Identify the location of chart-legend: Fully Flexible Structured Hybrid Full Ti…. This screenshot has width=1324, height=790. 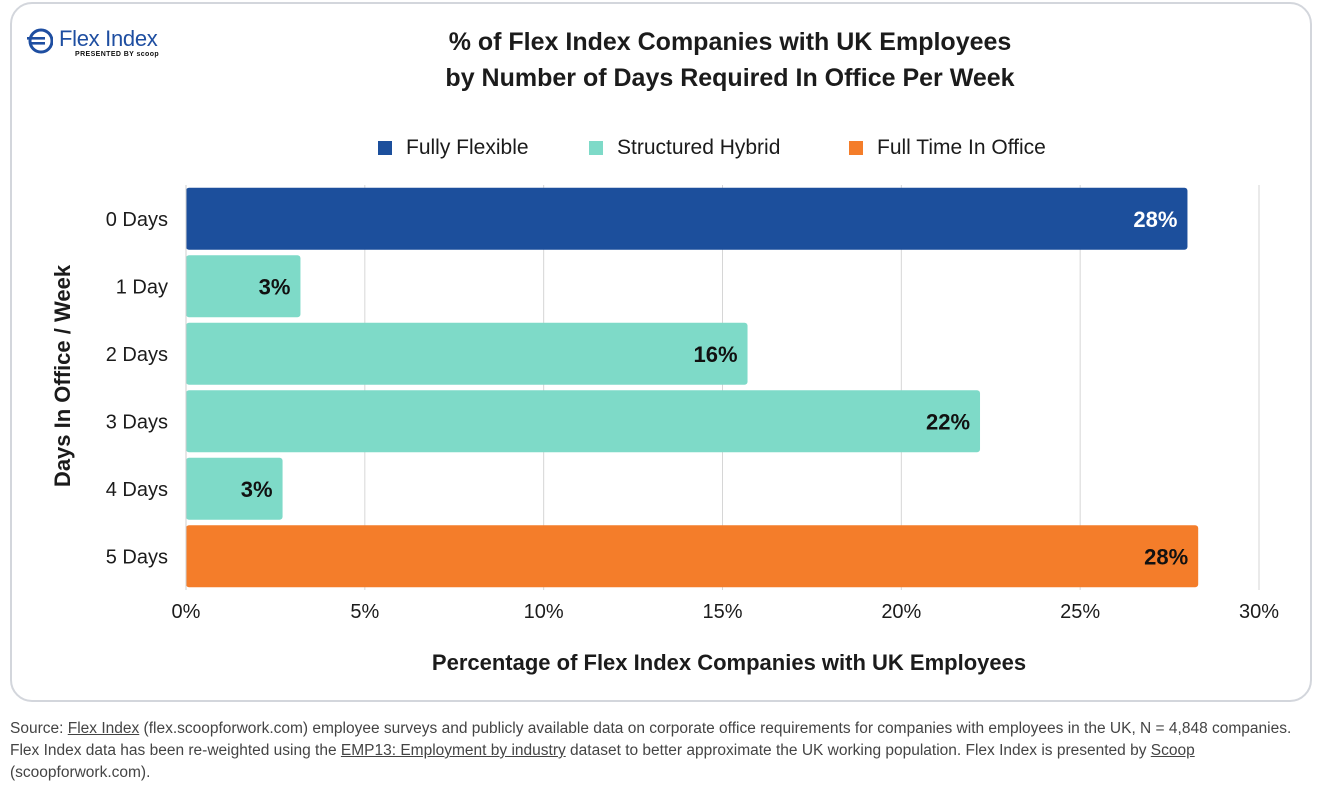
(662, 148).